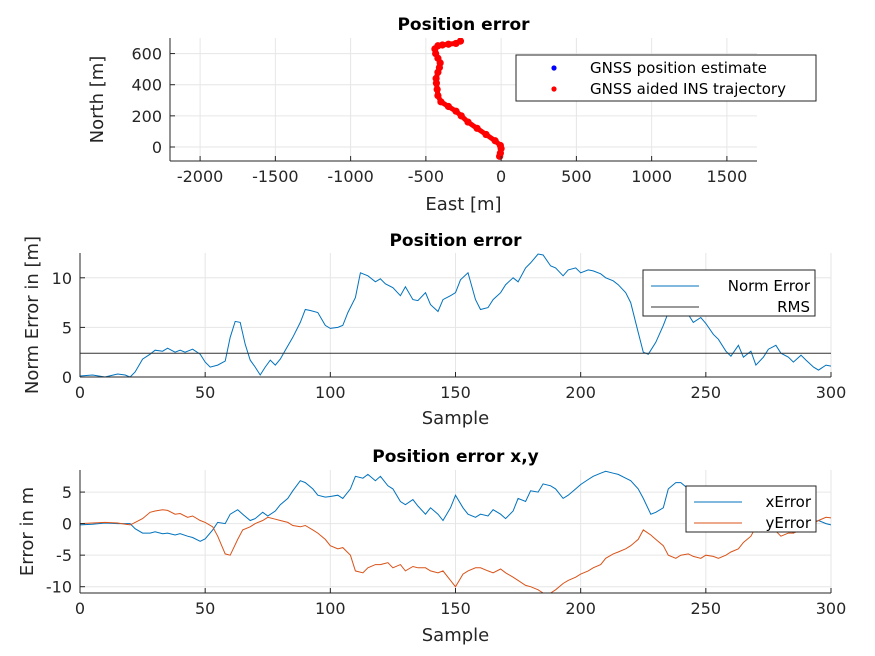 This screenshot has width=875, height=656. What do you see at coordinates (32, 315) in the screenshot?
I see `y-axis-label: Norm Error in [m]` at bounding box center [32, 315].